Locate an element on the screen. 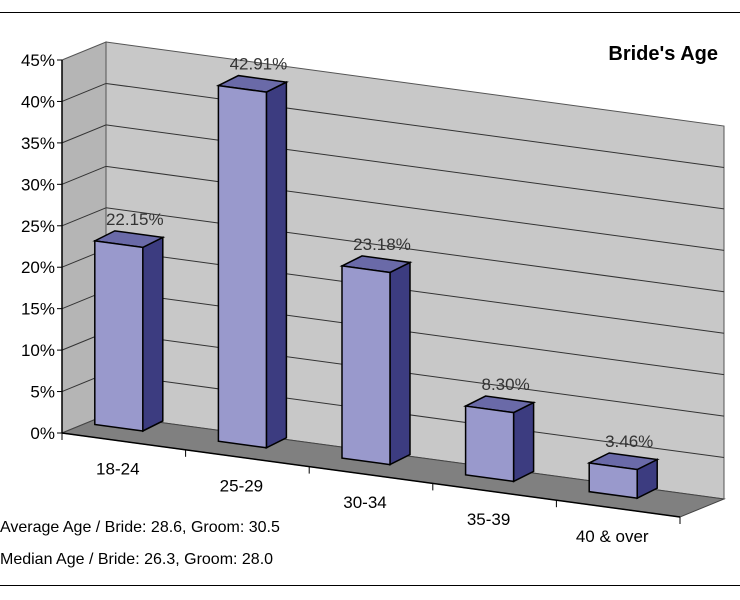 The width and height of the screenshot is (740, 600). chart-title: Bride's Age is located at coordinates (663, 54).